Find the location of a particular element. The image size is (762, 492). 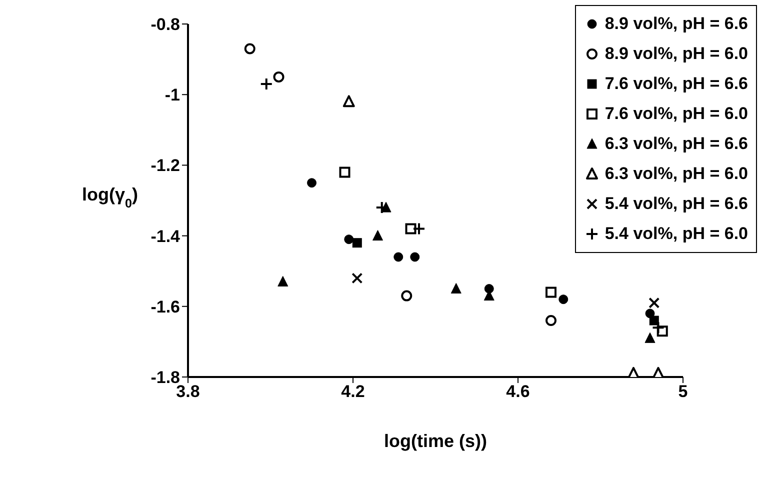

x-tick-label: 4.6 is located at coordinates (518, 392).